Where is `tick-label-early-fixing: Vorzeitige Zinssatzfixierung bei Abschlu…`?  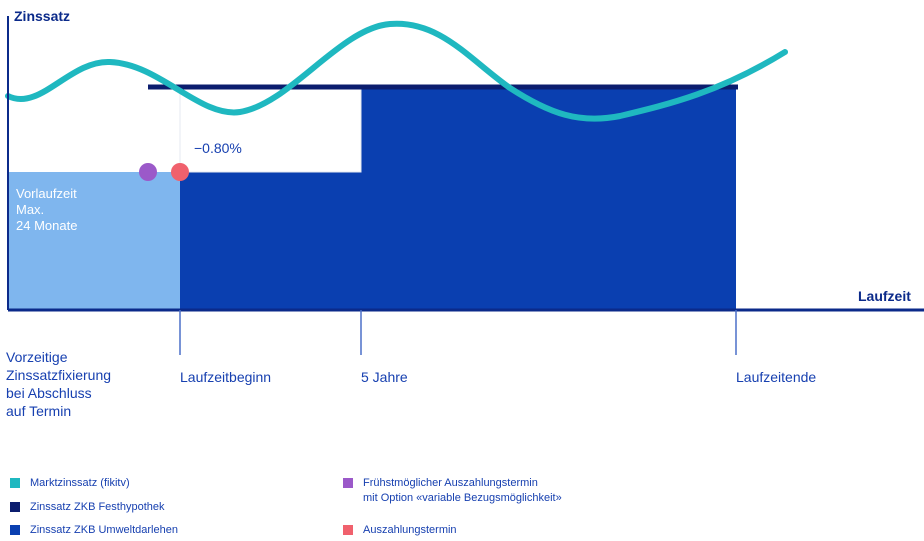
tick-label-early-fixing: Vorzeitige Zinssatzfixierung bei Abschlu… is located at coordinates (59, 384).